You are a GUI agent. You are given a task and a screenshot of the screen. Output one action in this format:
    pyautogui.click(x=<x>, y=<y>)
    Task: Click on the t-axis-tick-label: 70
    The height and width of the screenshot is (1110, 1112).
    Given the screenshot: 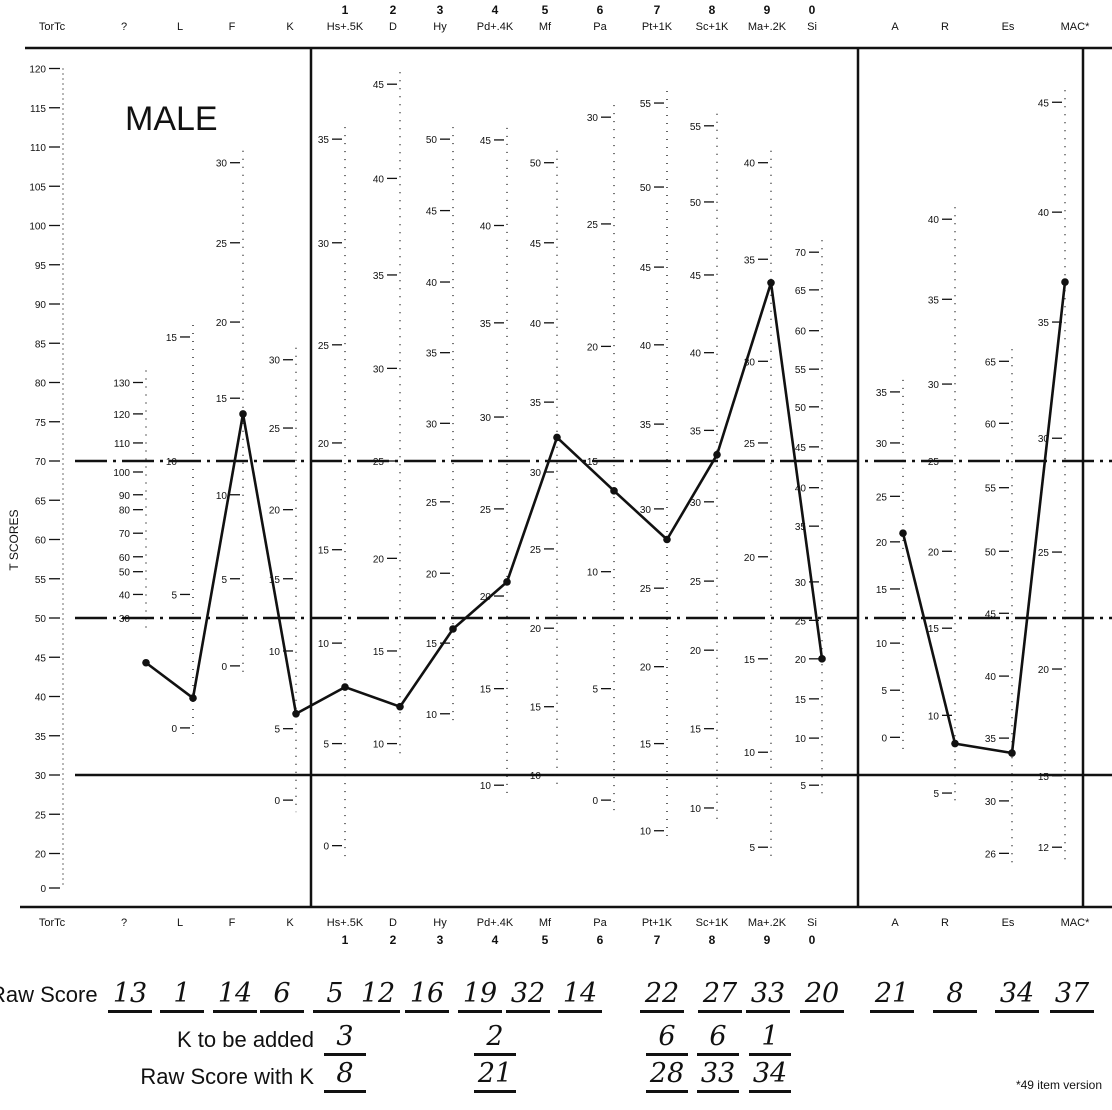 What is the action you would take?
    pyautogui.click(x=41, y=462)
    